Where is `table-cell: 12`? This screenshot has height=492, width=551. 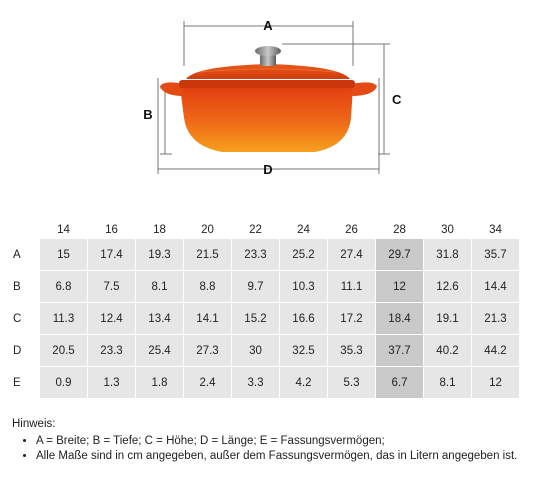 table-cell: 12 is located at coordinates (495, 382).